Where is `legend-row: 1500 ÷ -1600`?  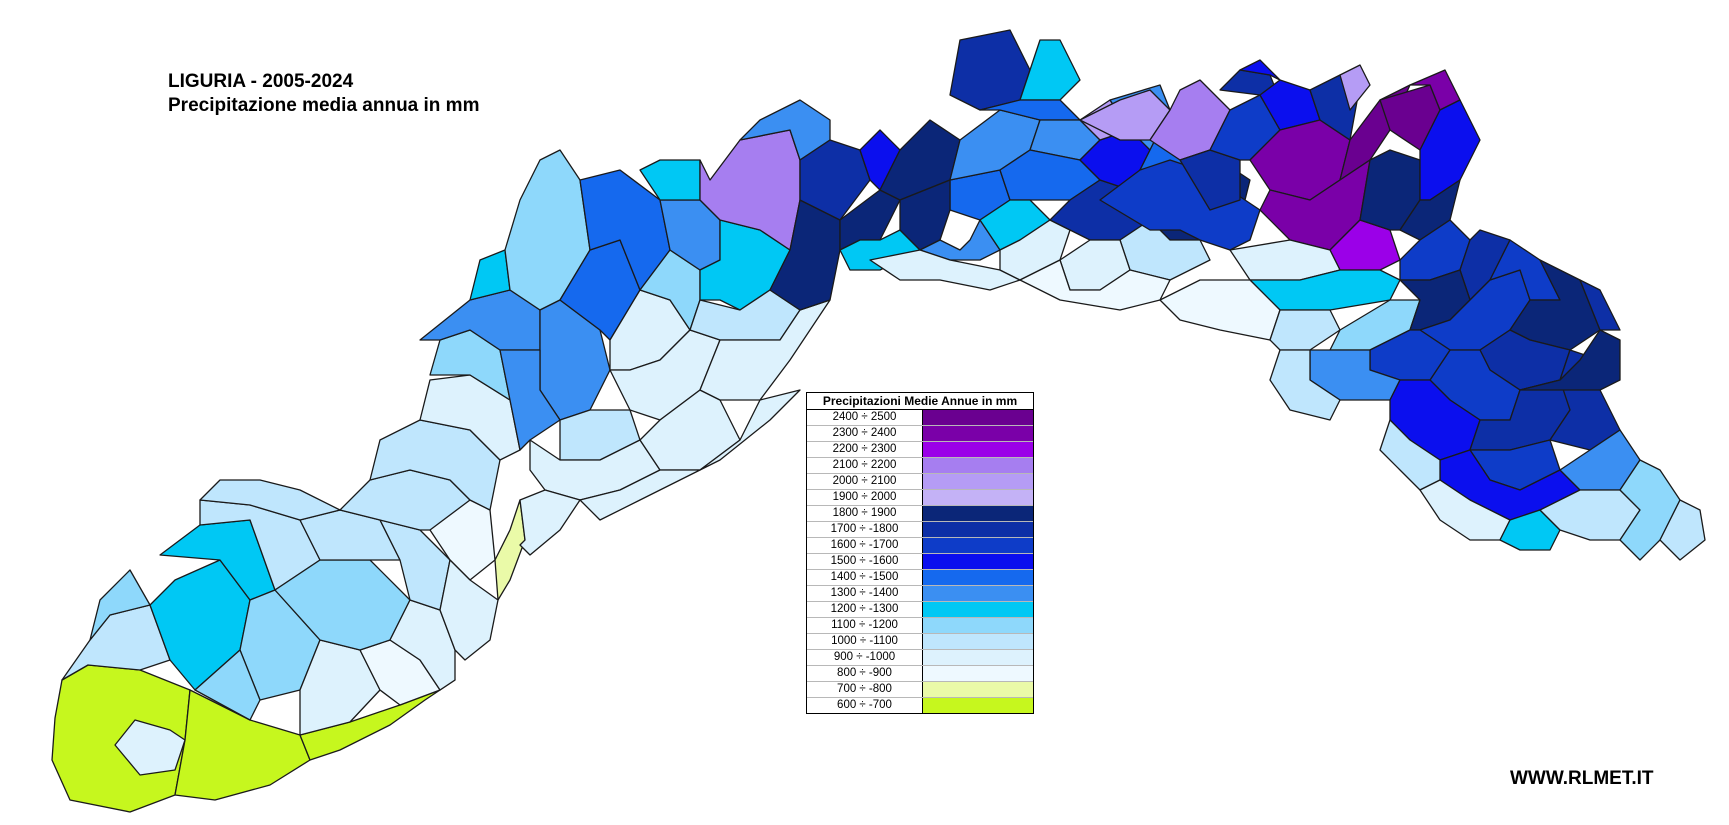
legend-row: 1500 ÷ -1600 is located at coordinates (920, 562).